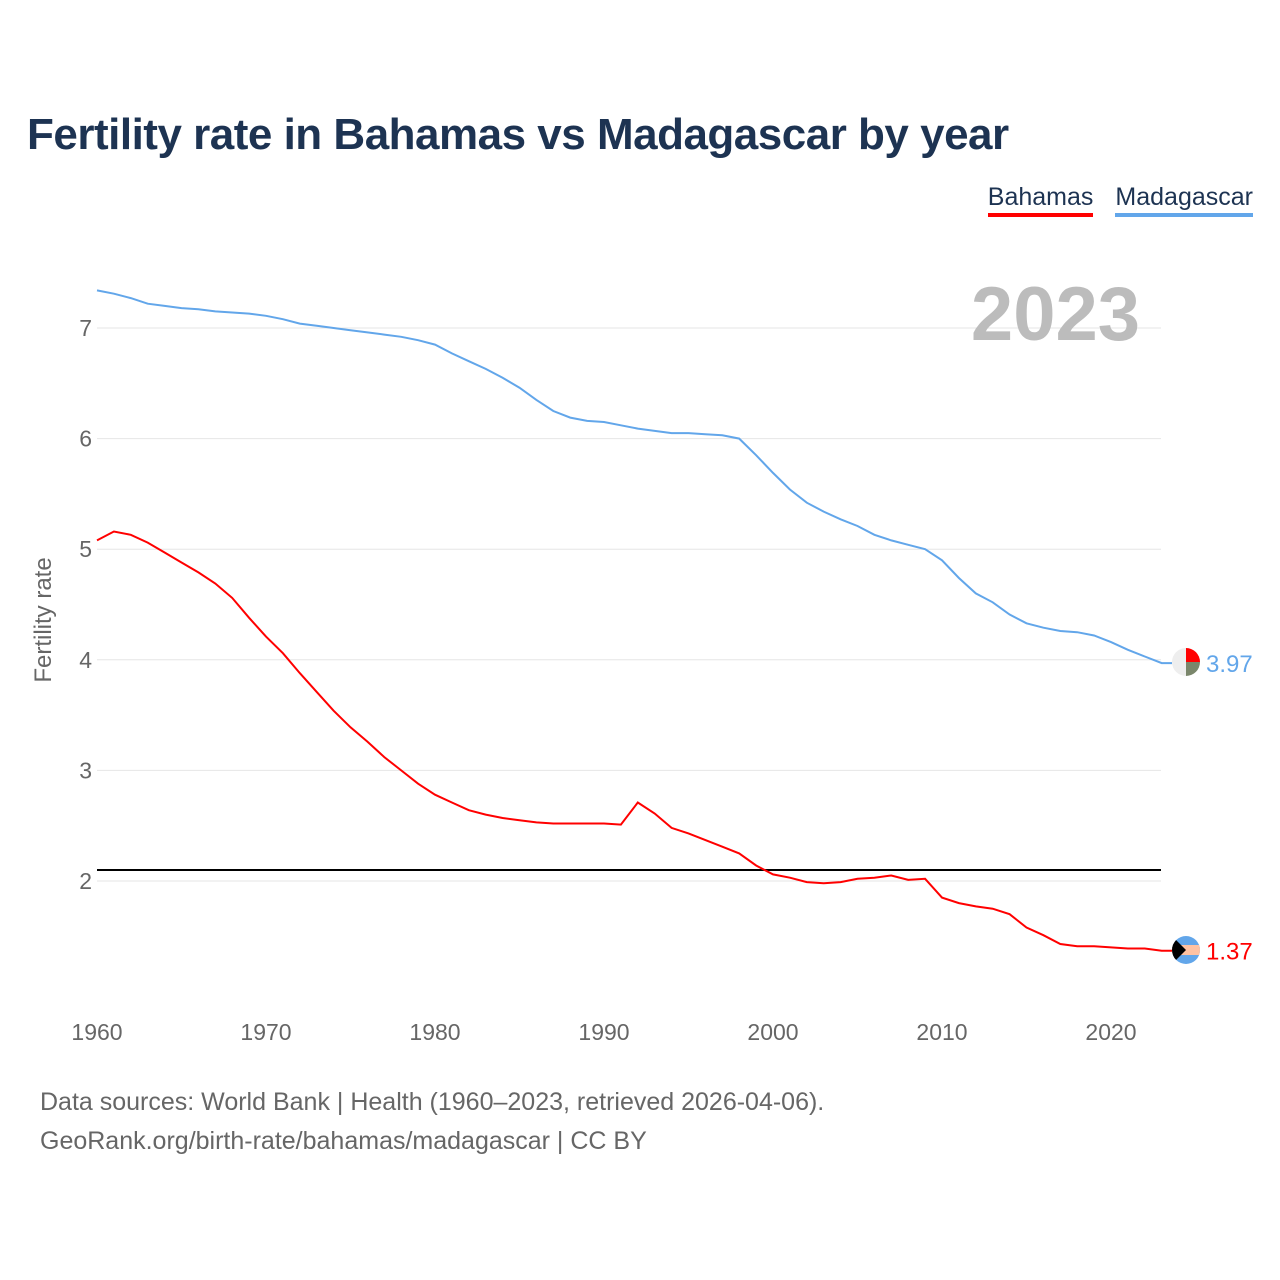 This screenshot has width=1280, height=1280. What do you see at coordinates (1110, 1032) in the screenshot?
I see `x-tick-label: 2020` at bounding box center [1110, 1032].